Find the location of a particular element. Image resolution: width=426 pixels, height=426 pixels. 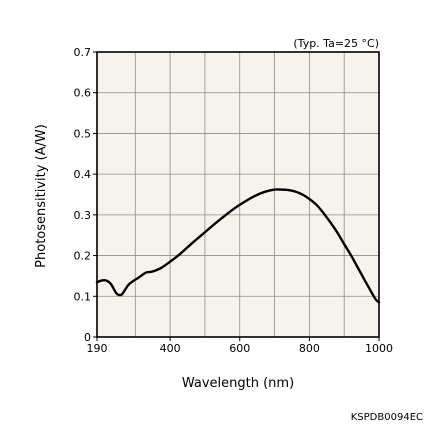

figure-code: KSPDB0094EC is located at coordinates (387, 417).